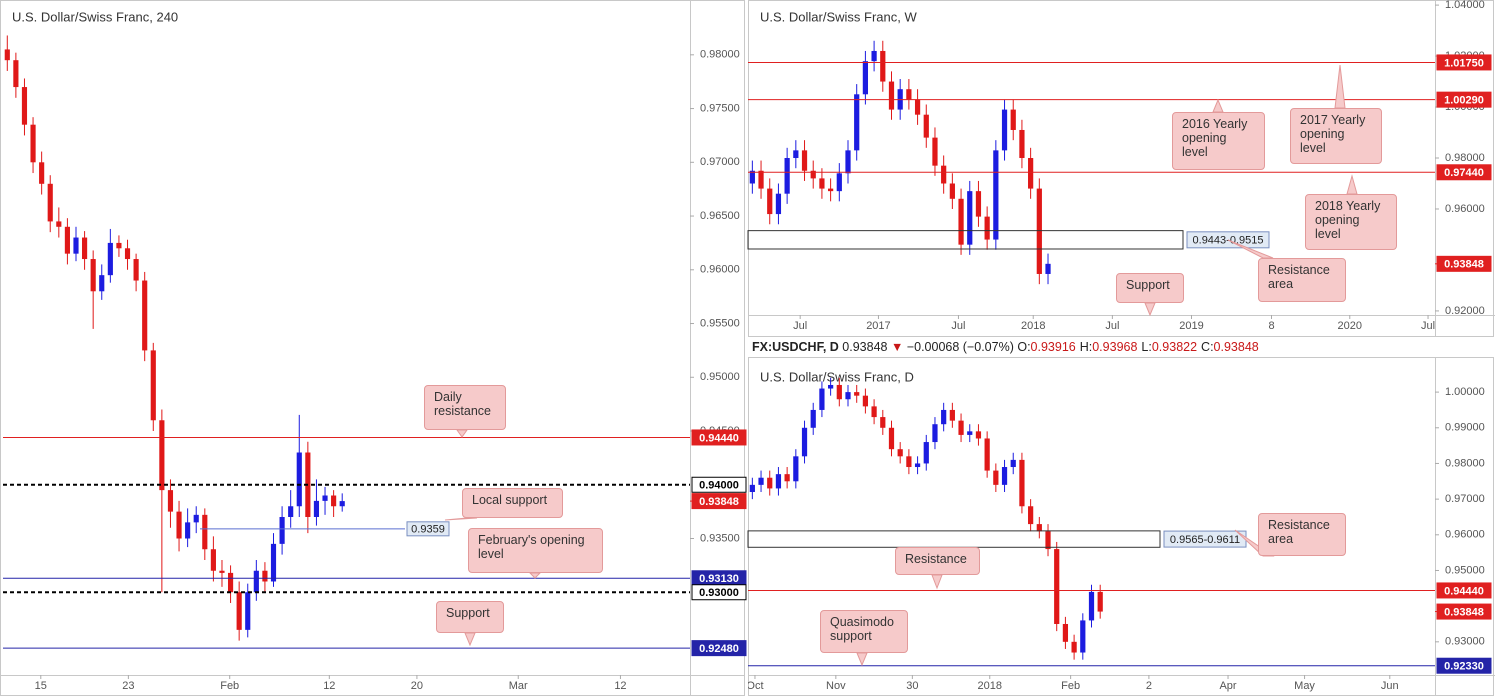  What do you see at coordinates (1149, 686) in the screenshot?
I see `x-tick-label: 2` at bounding box center [1149, 686].